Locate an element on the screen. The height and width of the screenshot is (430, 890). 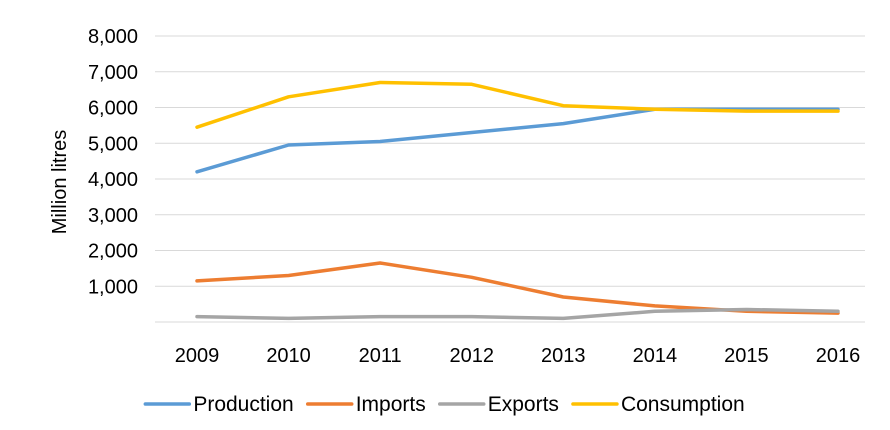
series-line-production is located at coordinates (517, 140).